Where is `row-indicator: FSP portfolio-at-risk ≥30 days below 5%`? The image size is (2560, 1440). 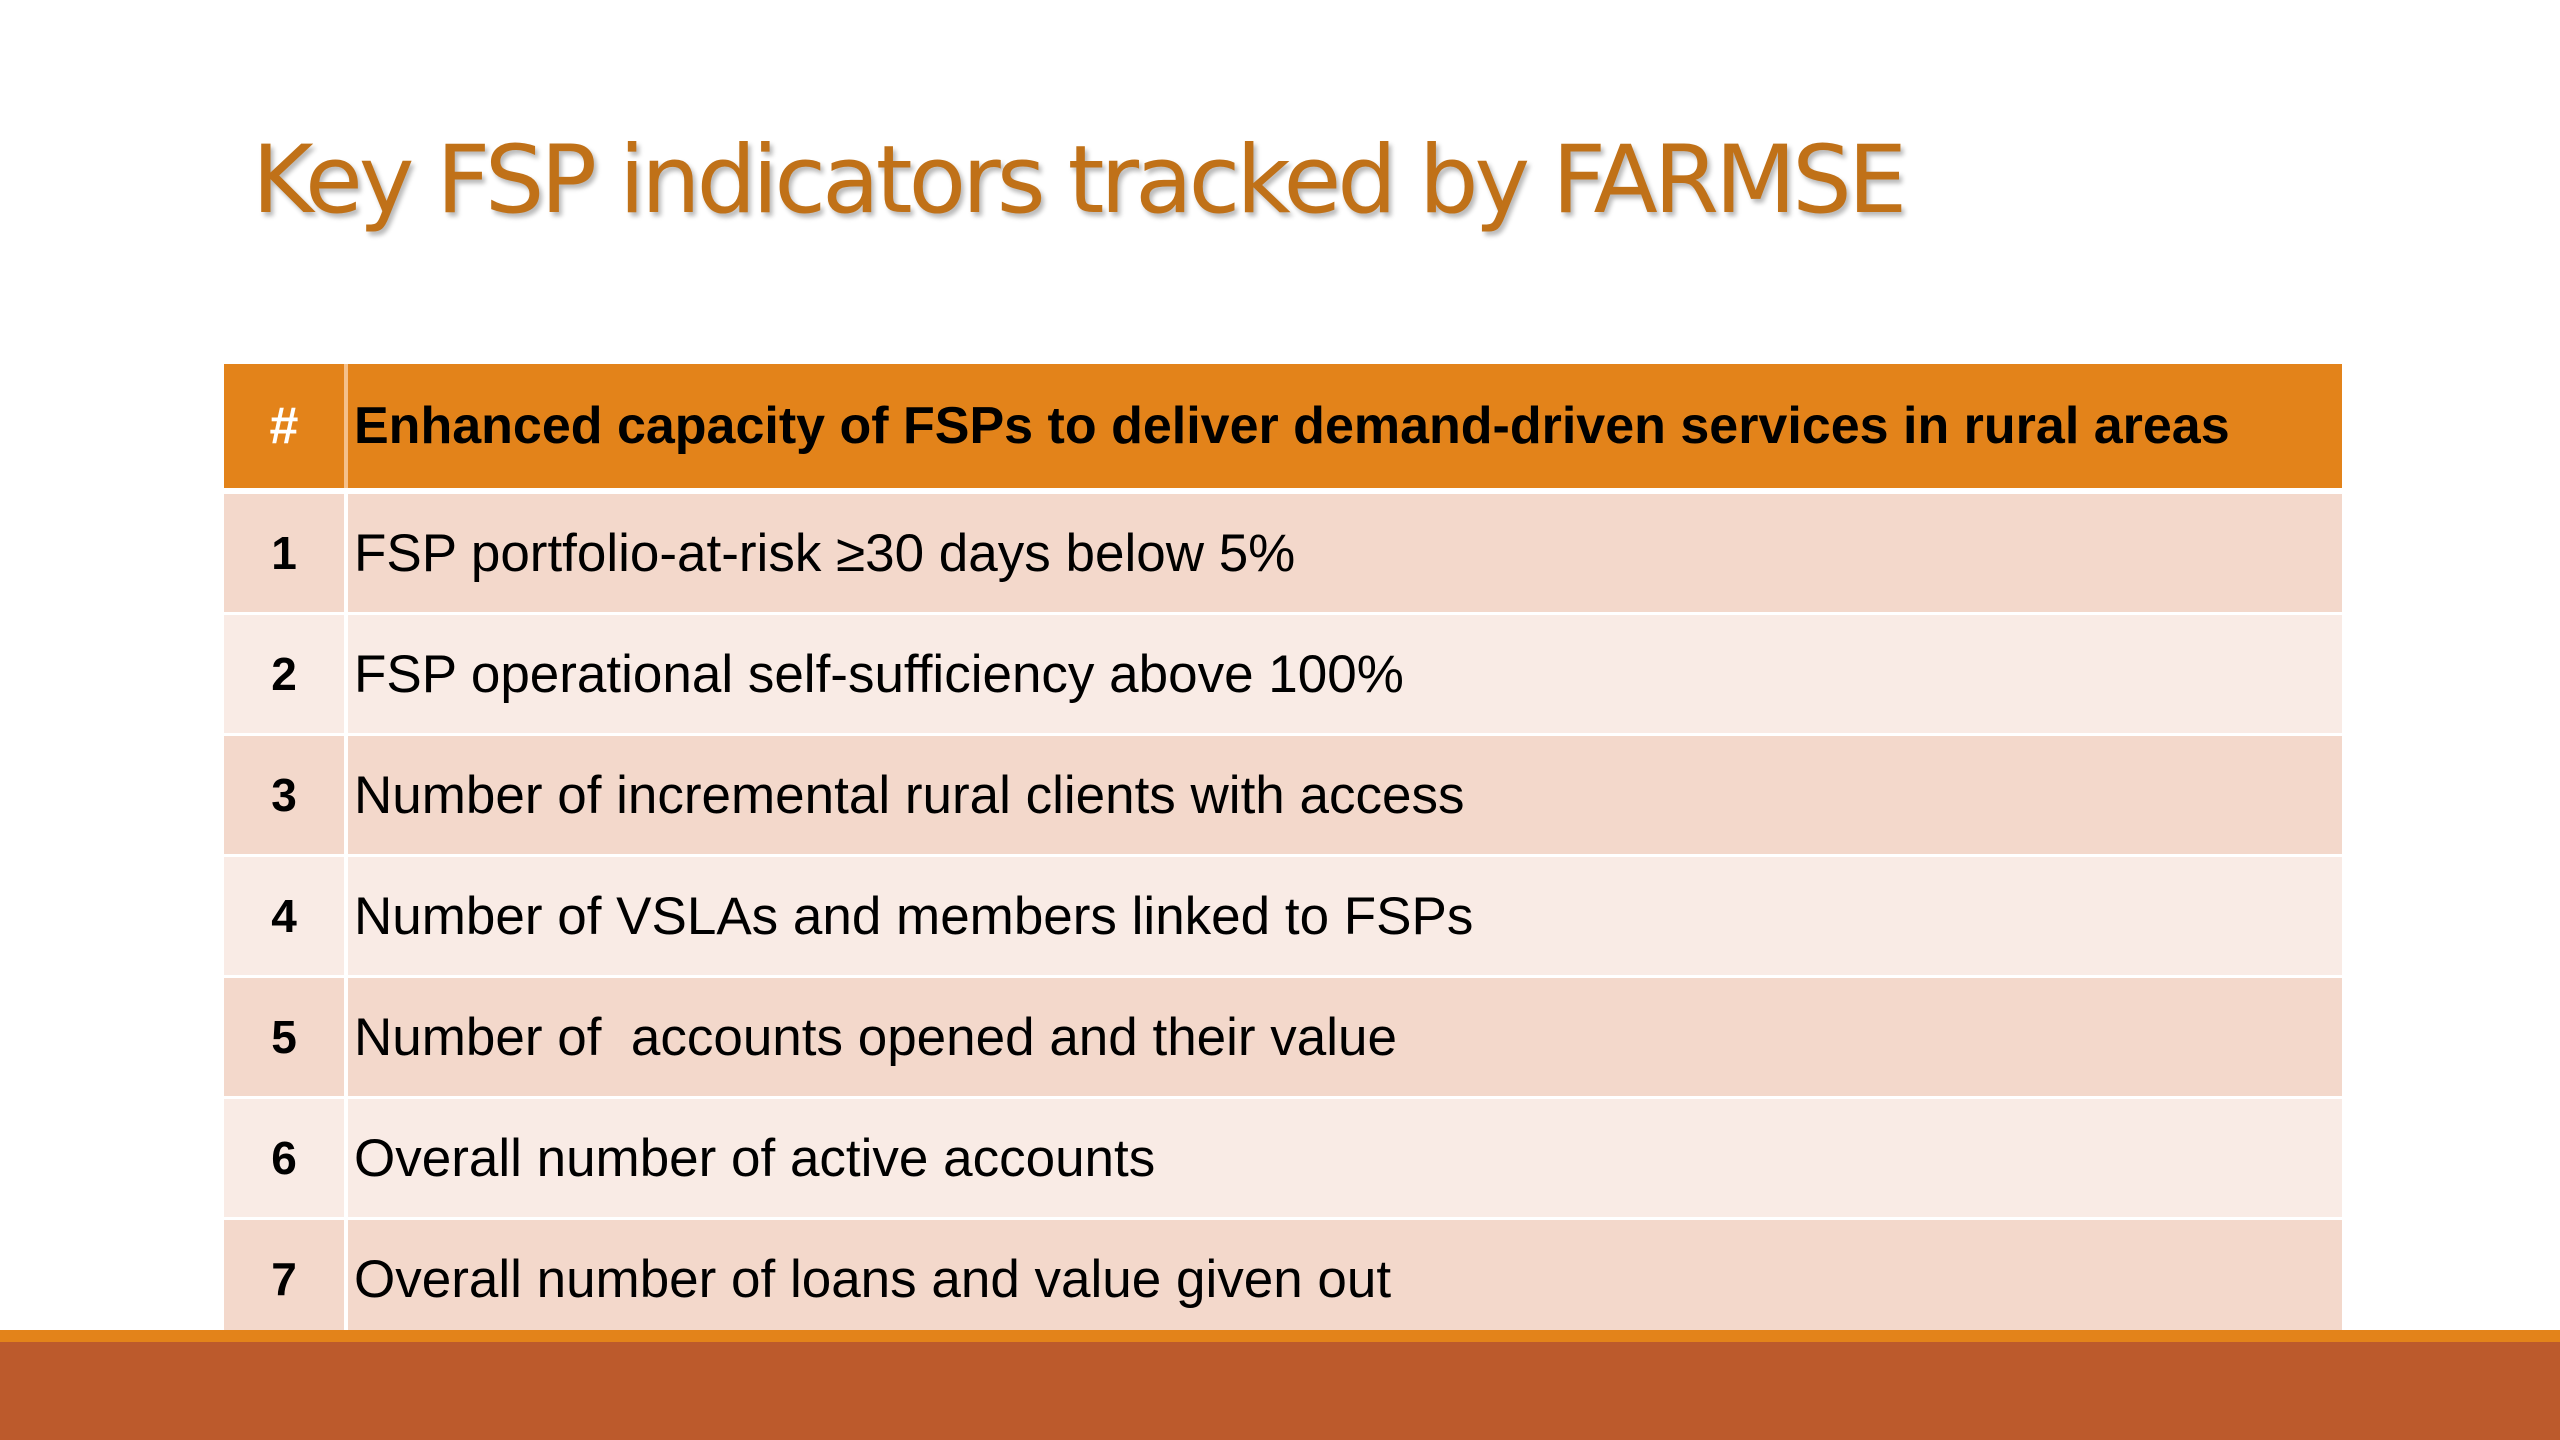 row-indicator: FSP portfolio-at-risk ≥30 days below 5% is located at coordinates (1344, 553).